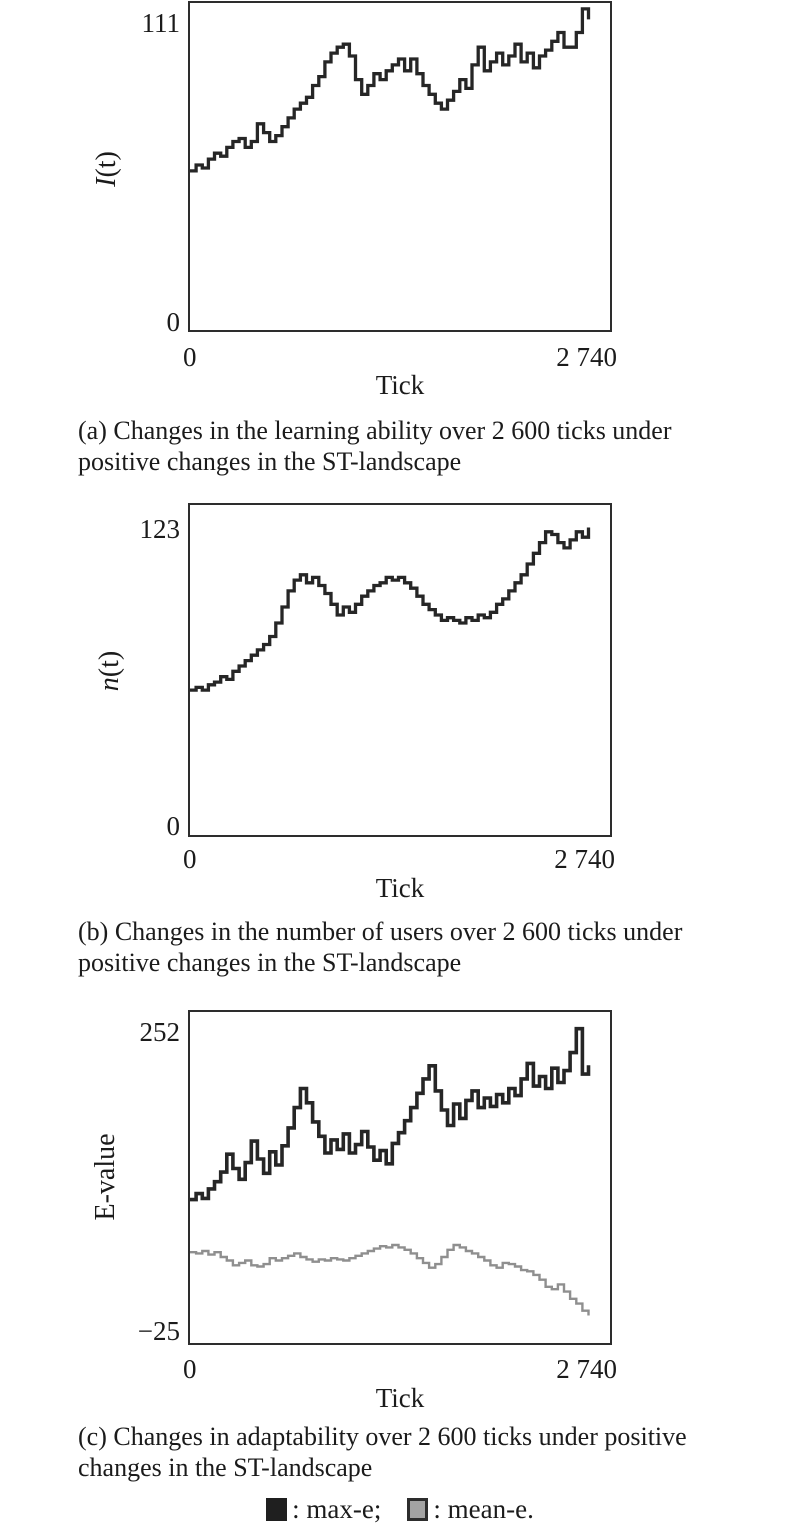 This screenshot has height=1530, width=800. I want to click on panel-c-x-axis-title: Tick, so click(400, 1398).